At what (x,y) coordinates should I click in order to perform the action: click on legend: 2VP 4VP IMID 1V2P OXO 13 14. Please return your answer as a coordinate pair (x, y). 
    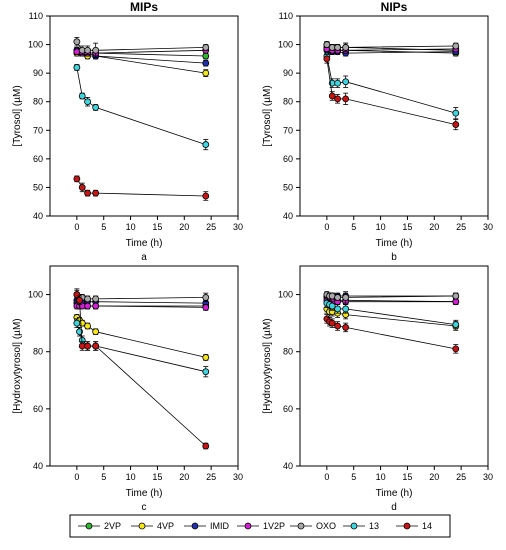
    Looking at the image, I should click on (260, 526).